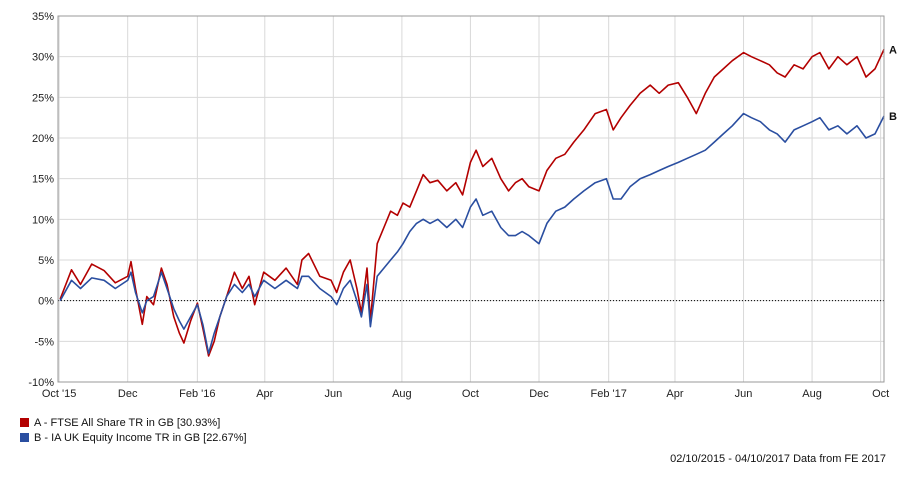 The image size is (900, 478). I want to click on y-tick-label: 25%, so click(43, 98).